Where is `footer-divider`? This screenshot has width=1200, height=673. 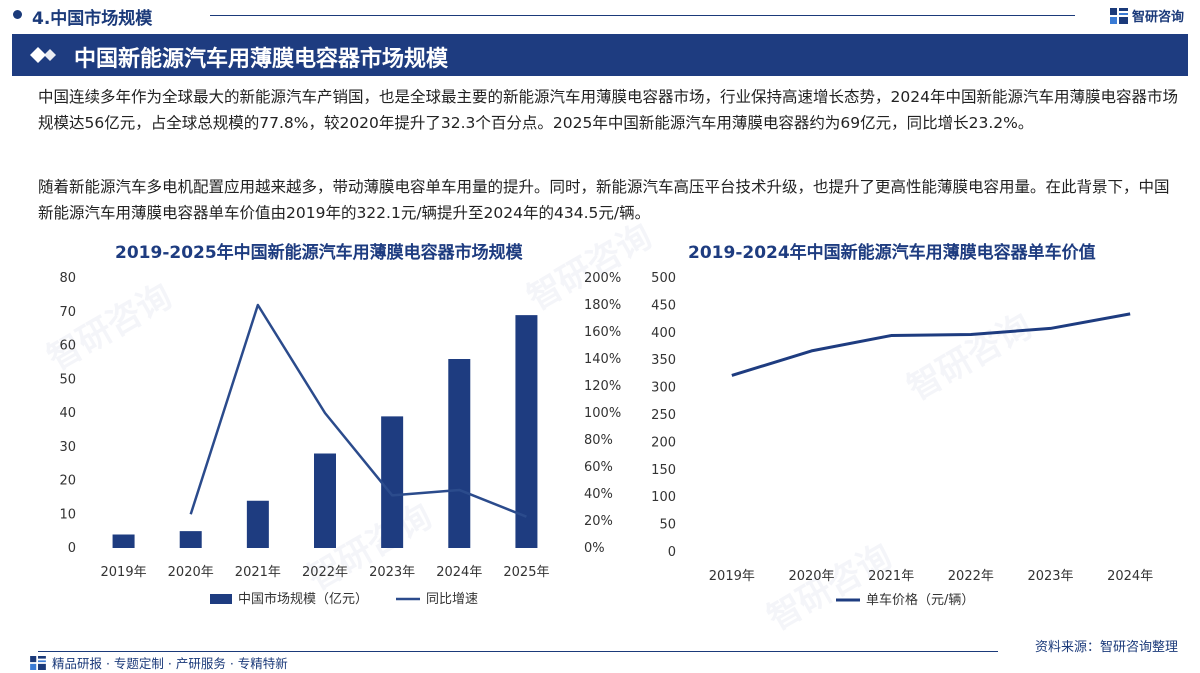 footer-divider is located at coordinates (518, 651).